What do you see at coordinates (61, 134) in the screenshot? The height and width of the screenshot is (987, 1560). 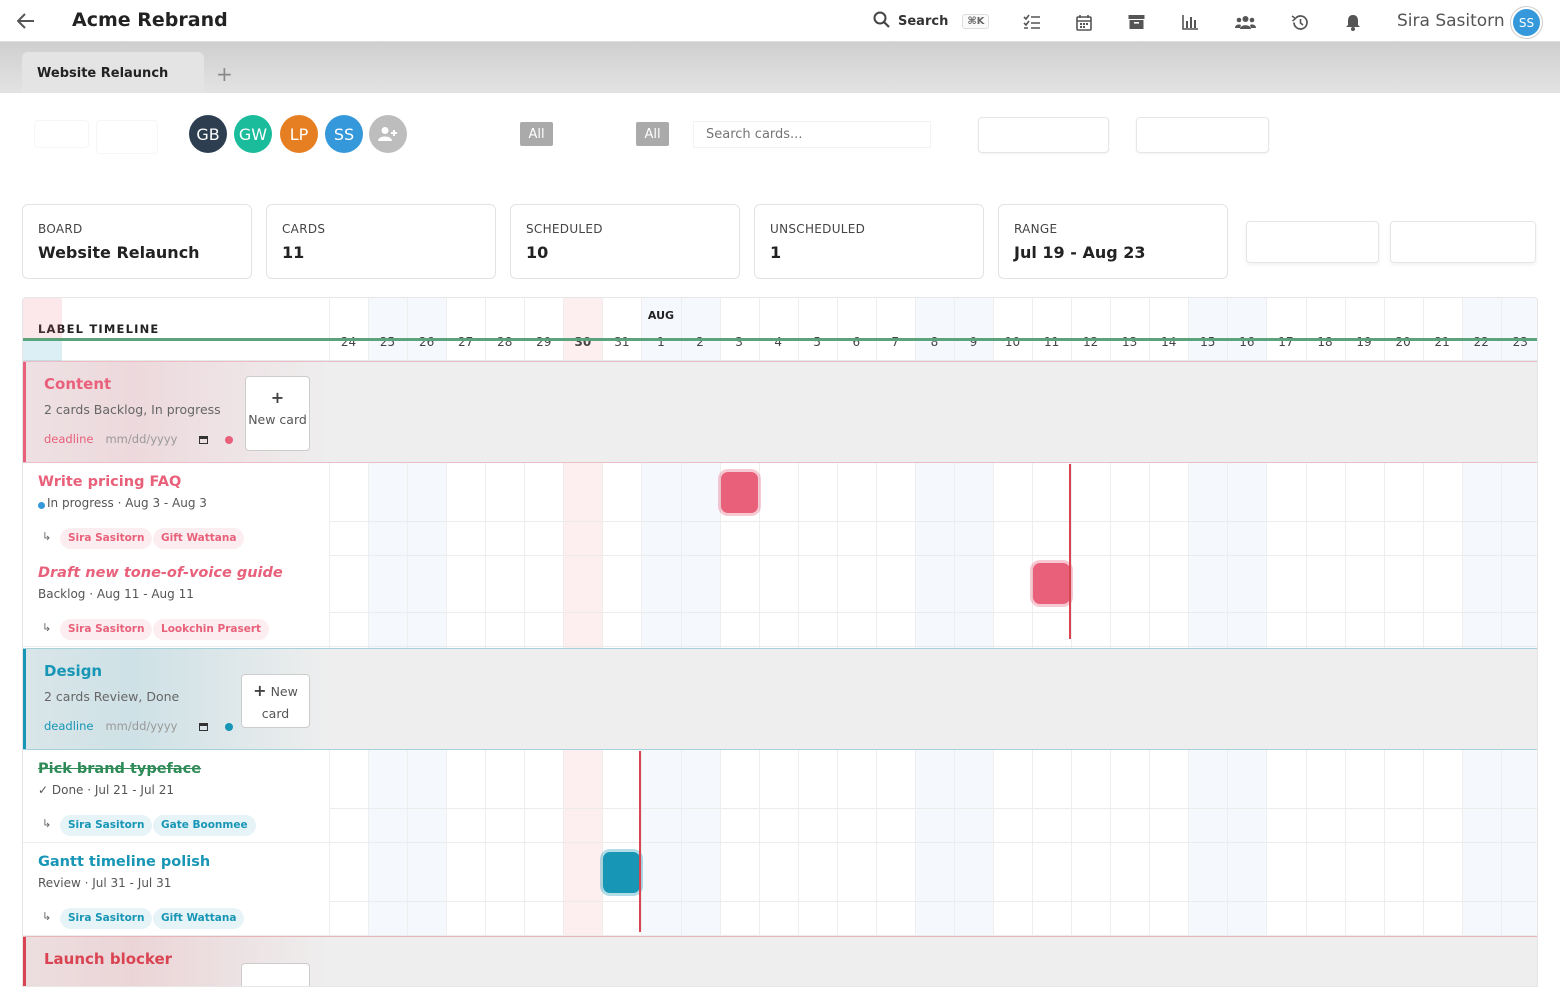 I see `view-toggle-left` at bounding box center [61, 134].